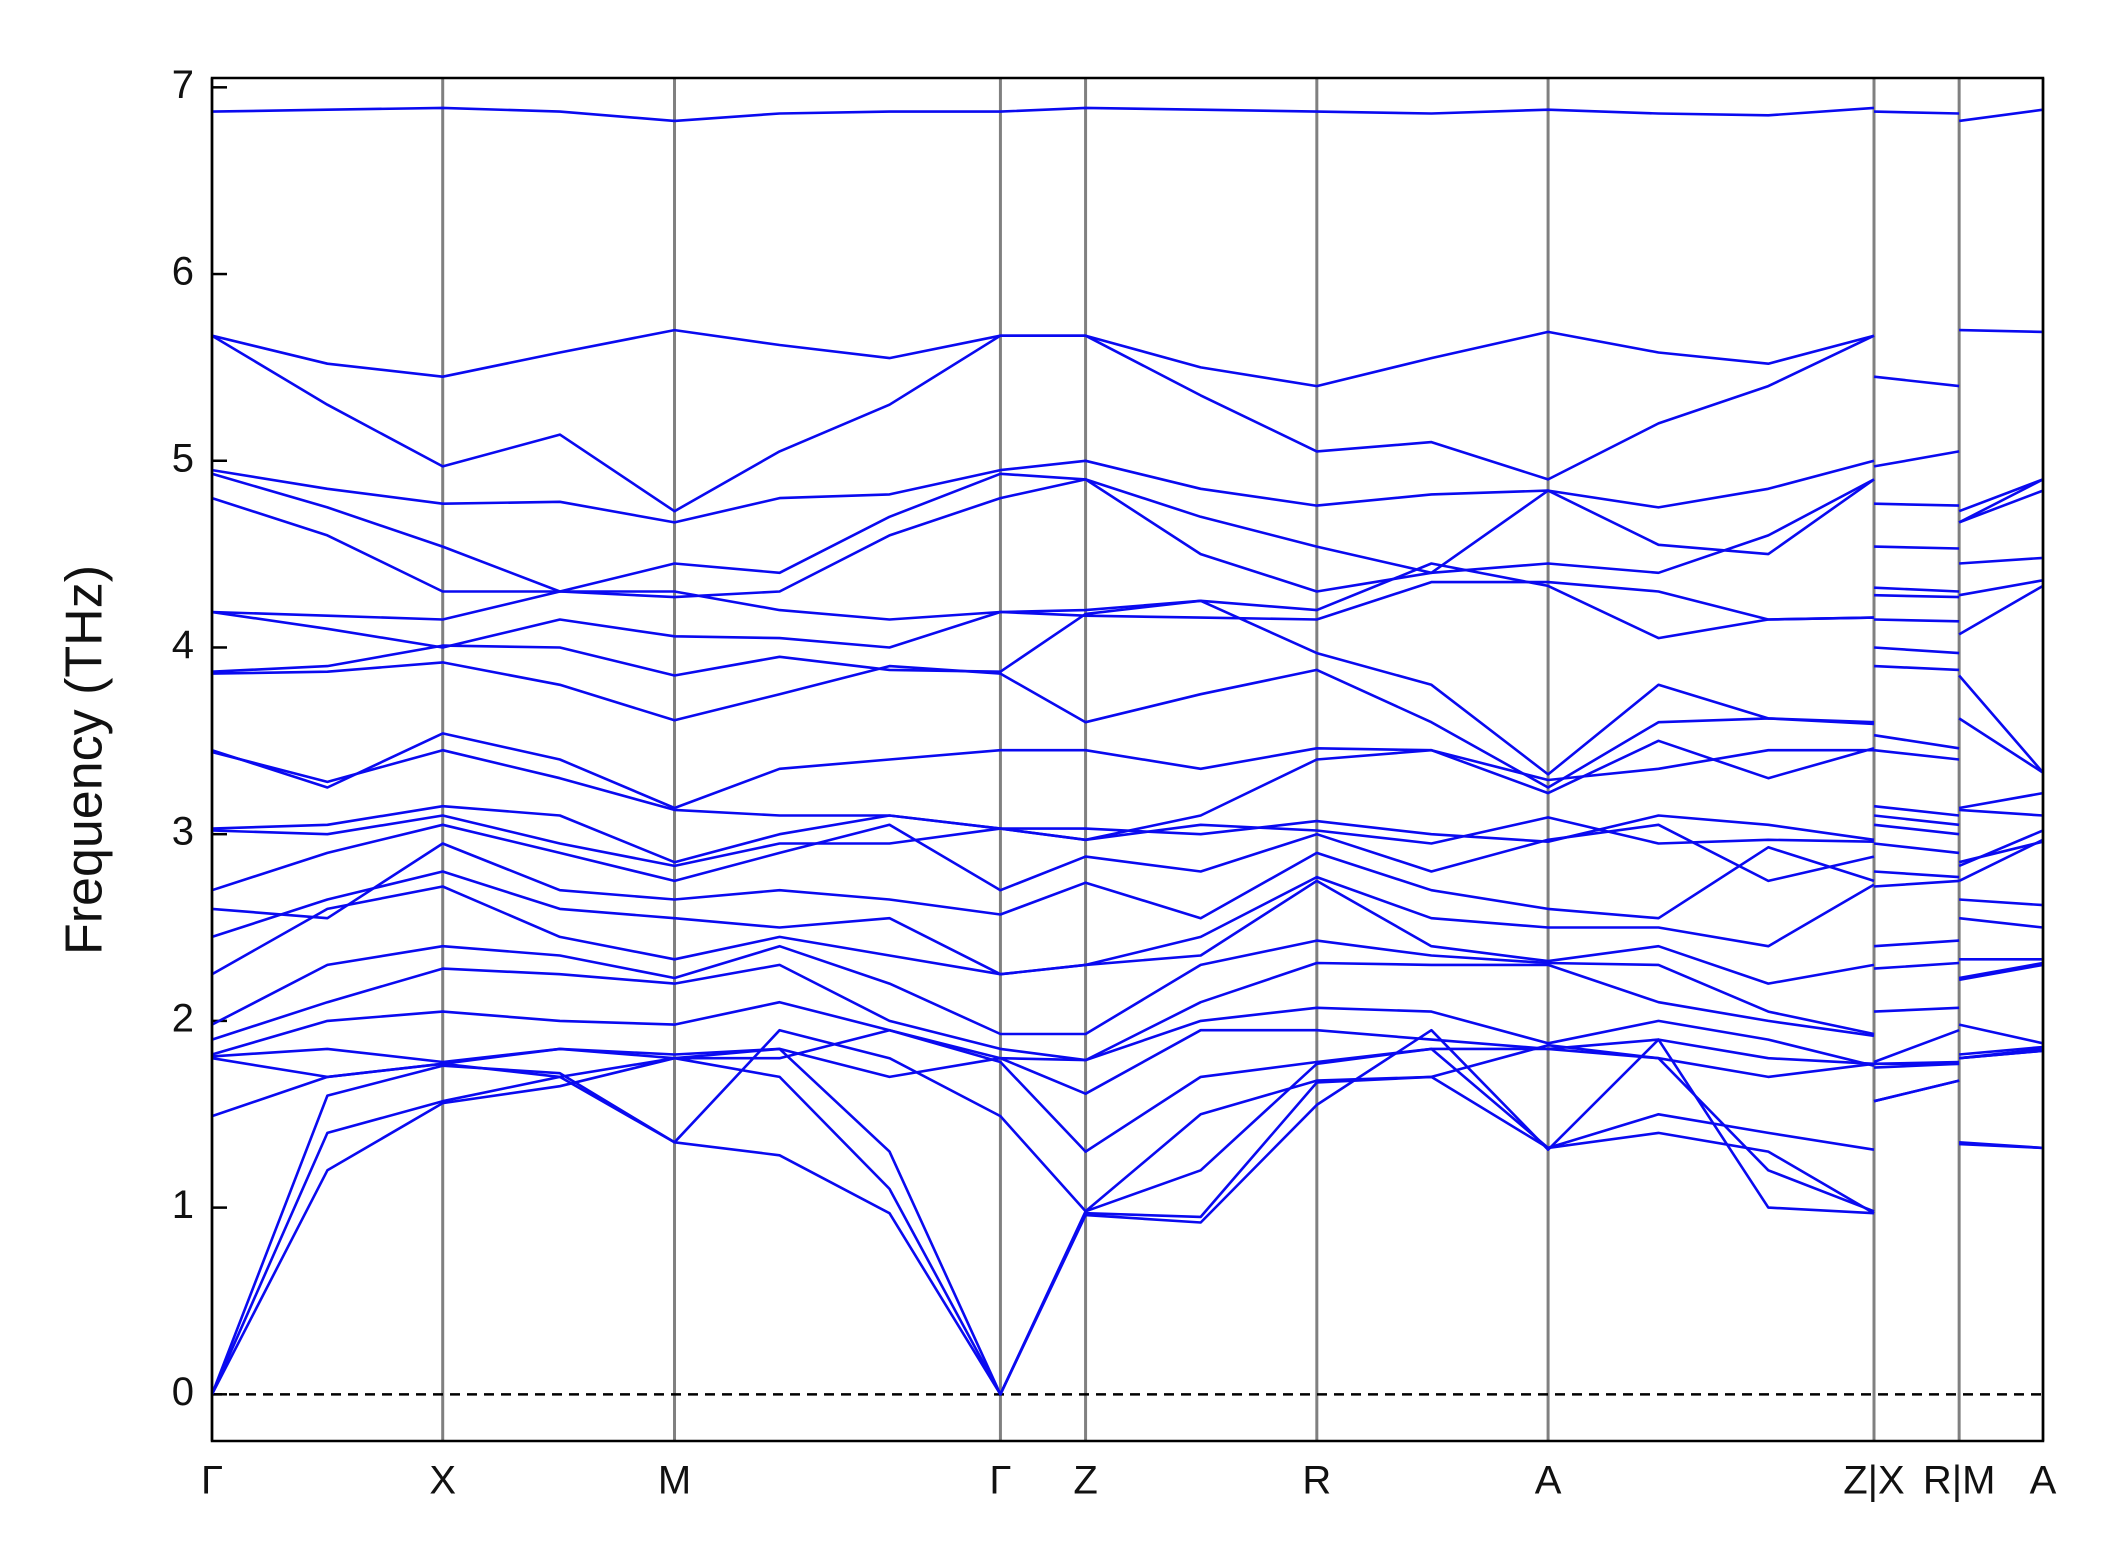 The width and height of the screenshot is (2118, 1567). Describe the element at coordinates (442, 1481) in the screenshot. I see `x-tick-label: X` at that location.